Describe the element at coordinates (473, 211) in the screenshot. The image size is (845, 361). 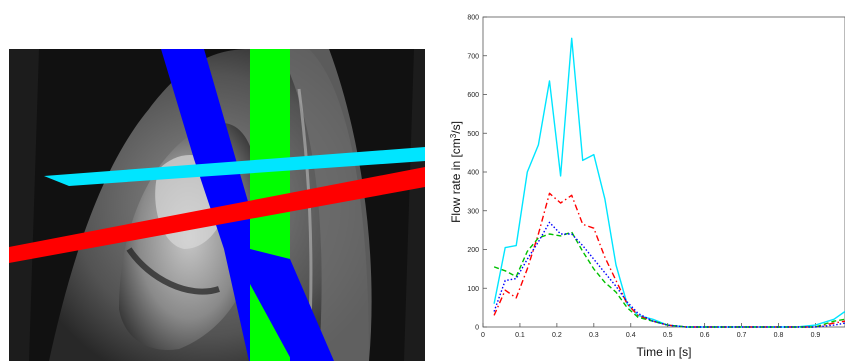
I see `y-tick-label: 300` at that location.